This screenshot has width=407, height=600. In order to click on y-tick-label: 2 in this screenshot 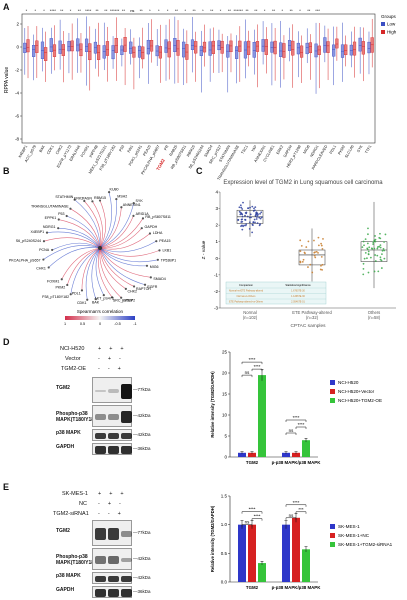, I will do `click(17, 24)`.